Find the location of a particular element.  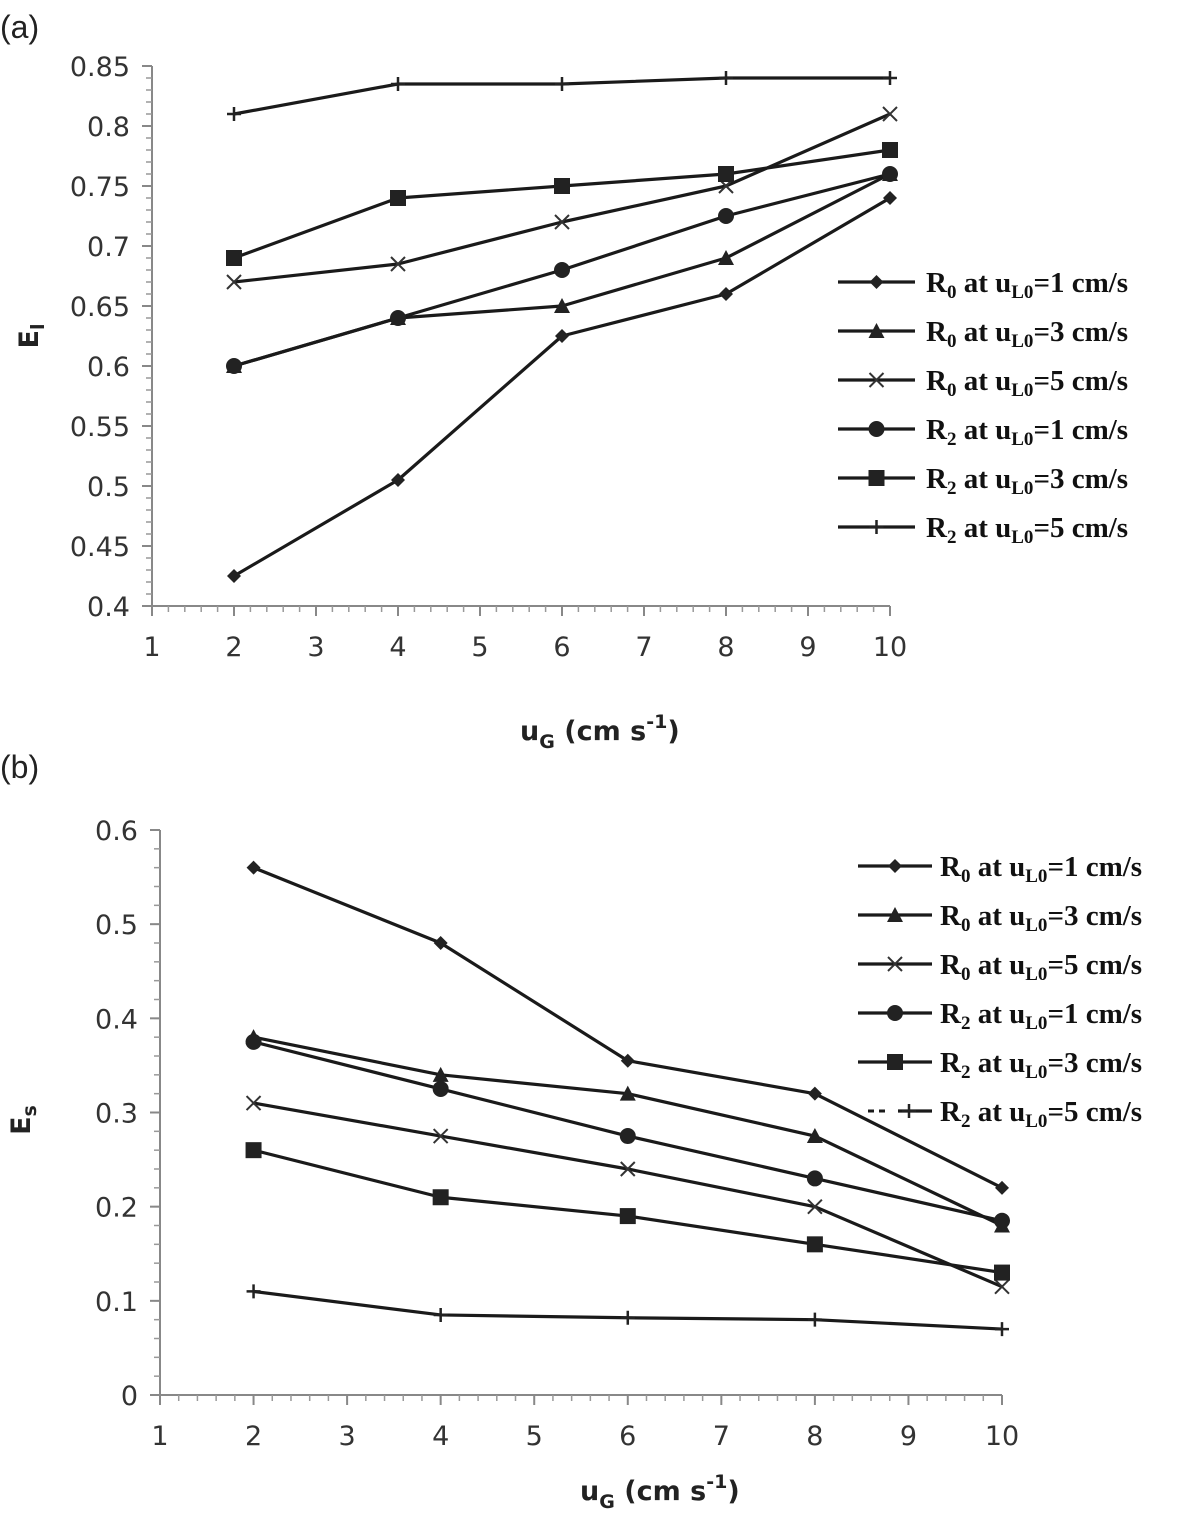

y-tick-label: 0.8 is located at coordinates (108, 127).